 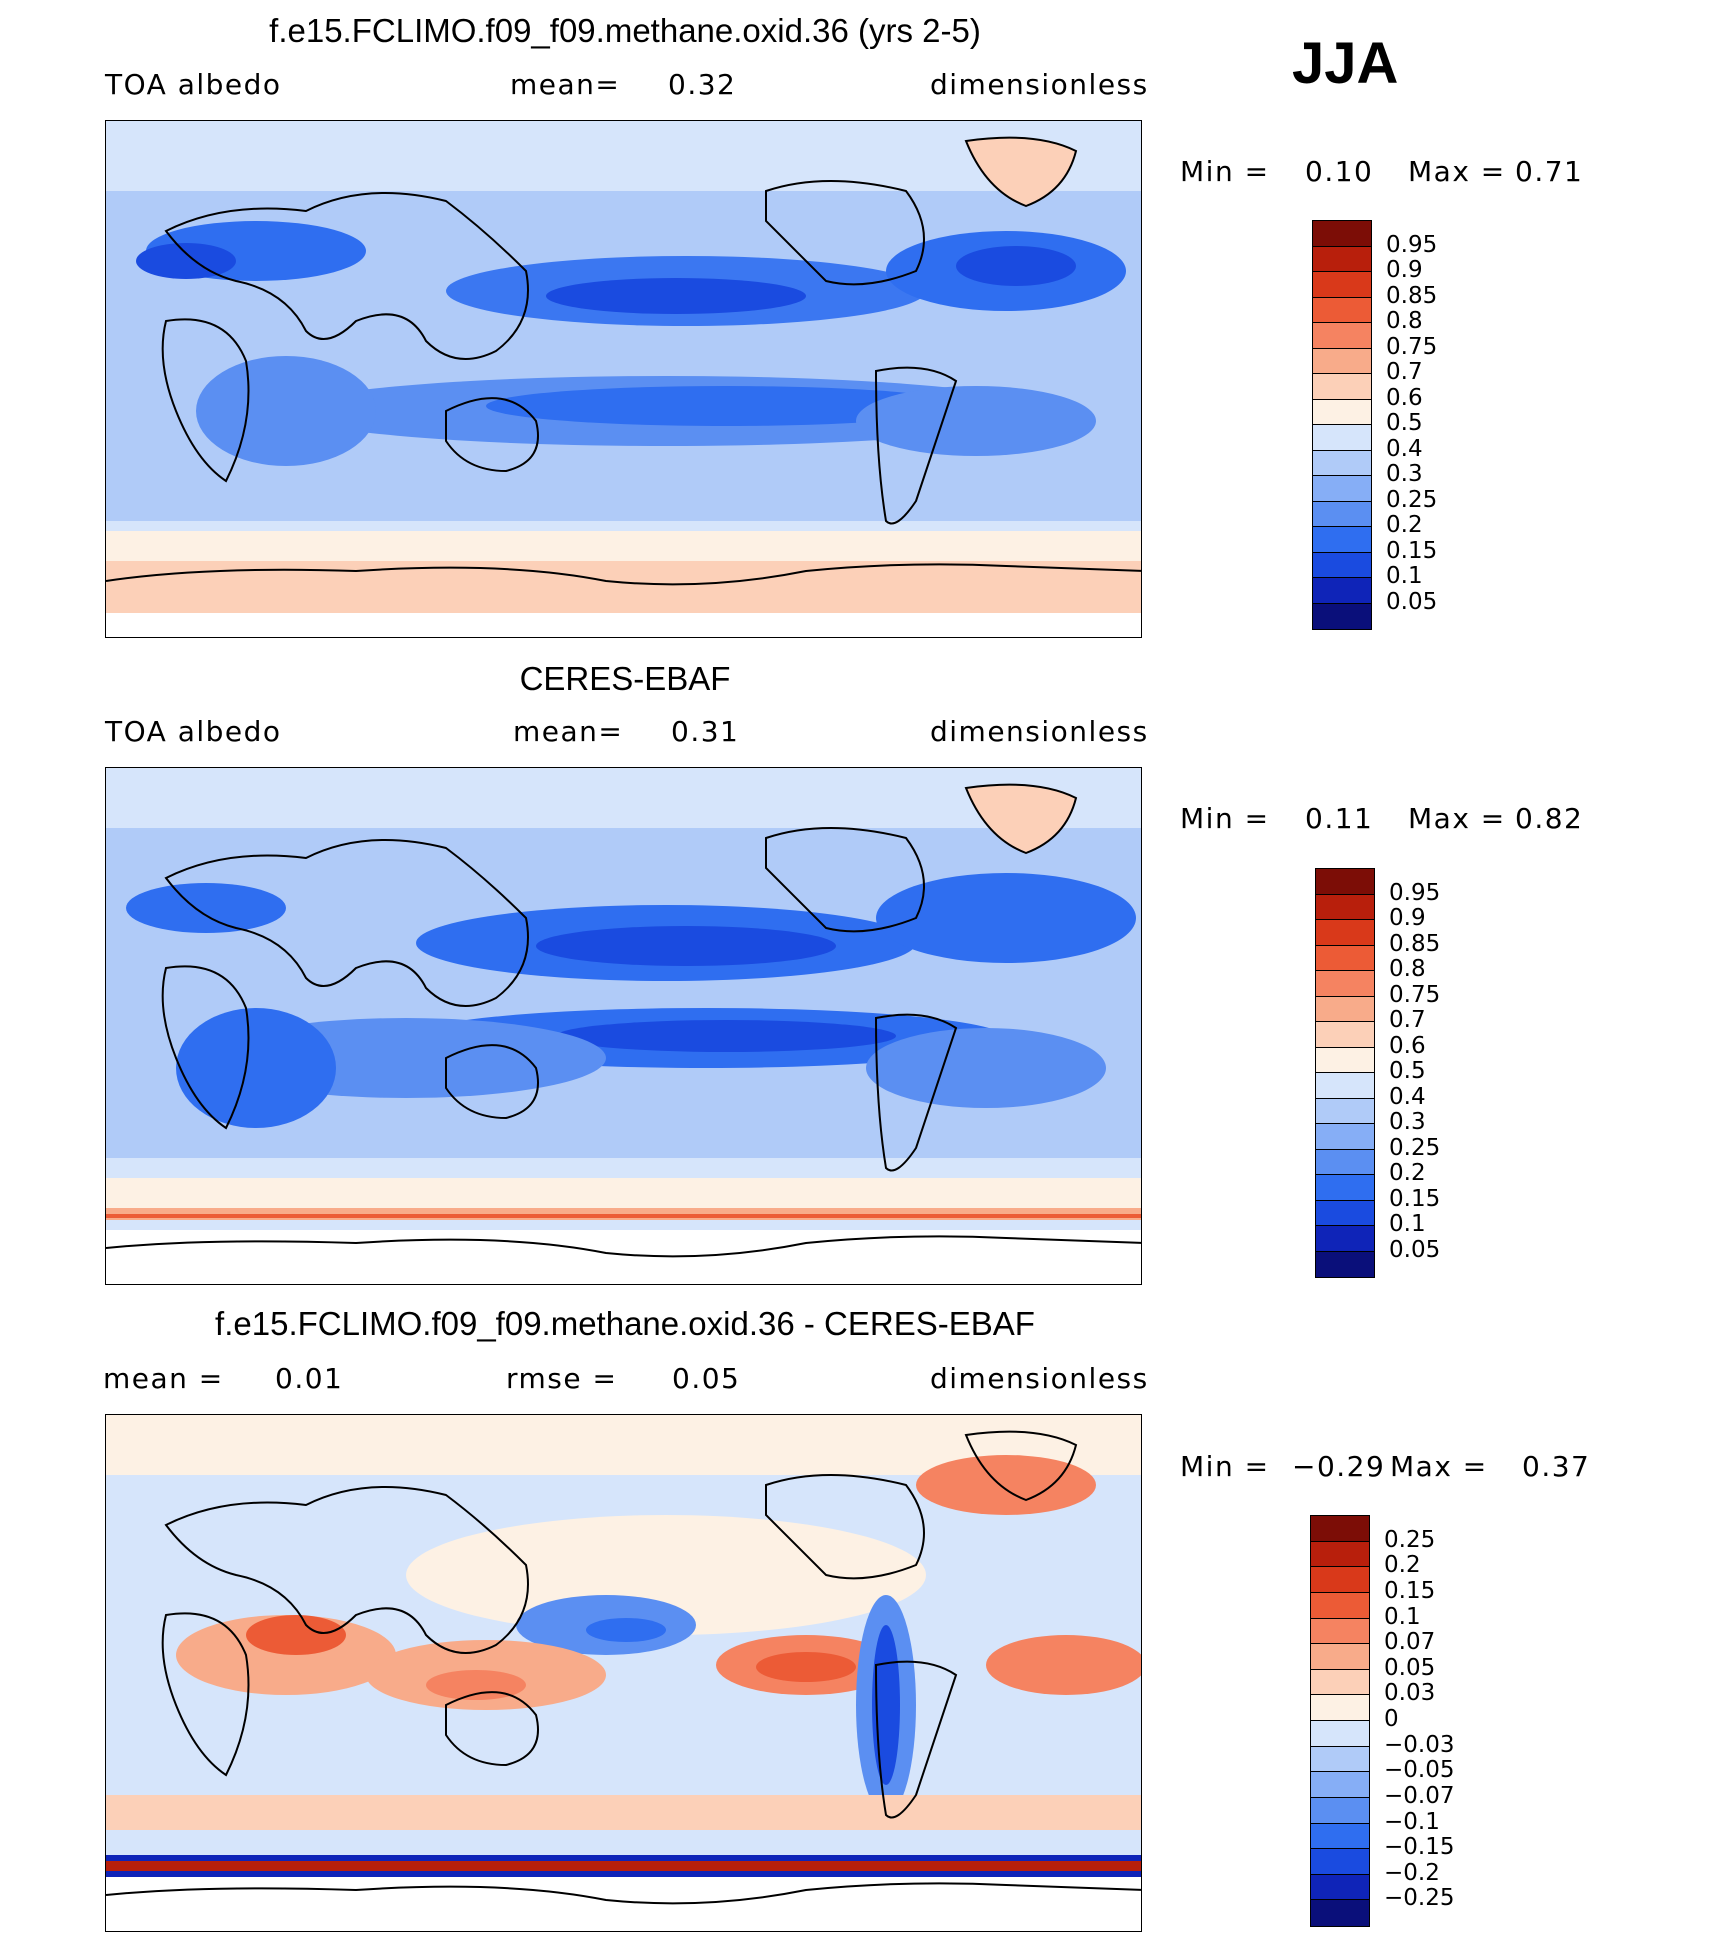 I want to click on colorbar-tick-label: 0.7, so click(x=1404, y=372).